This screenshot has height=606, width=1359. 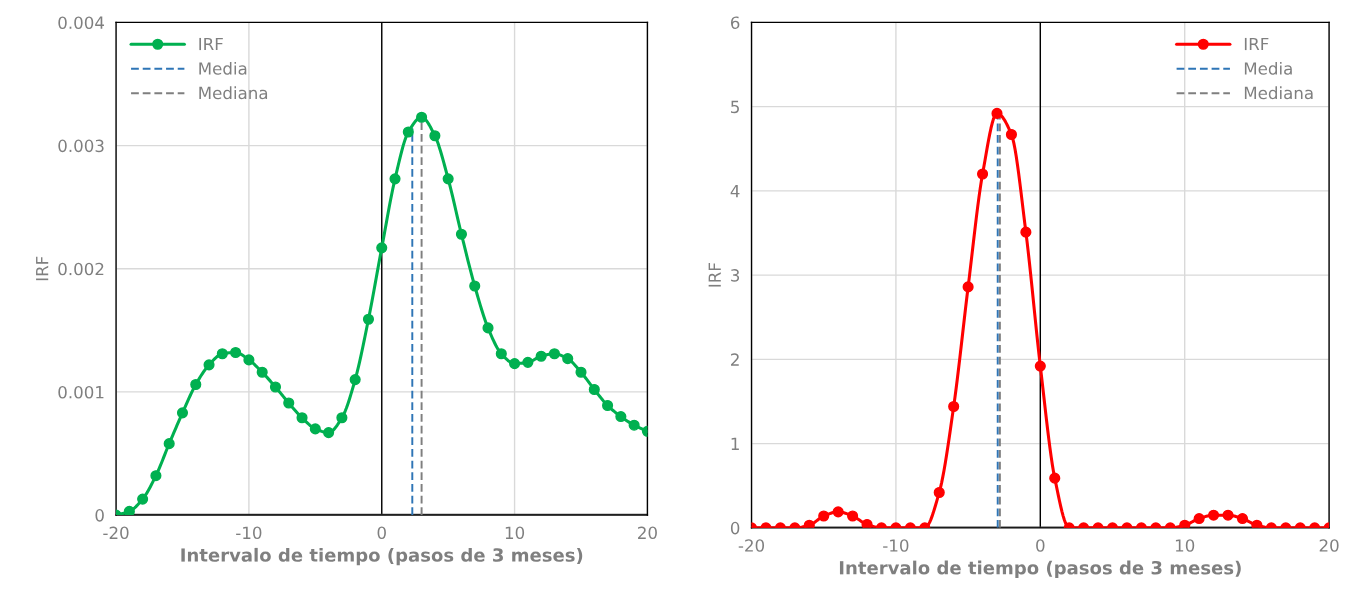 What do you see at coordinates (735, 275) in the screenshot?
I see `y-tick-label: 3` at bounding box center [735, 275].